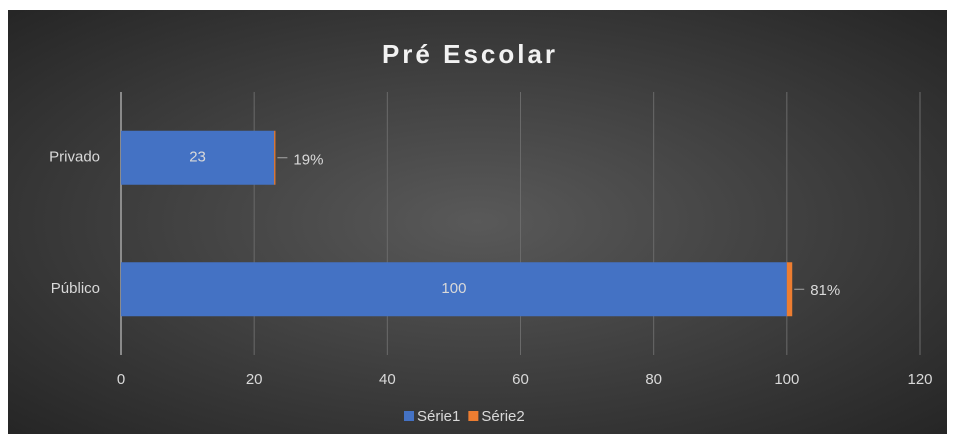  I want to click on data-label: 81%, so click(825, 290).